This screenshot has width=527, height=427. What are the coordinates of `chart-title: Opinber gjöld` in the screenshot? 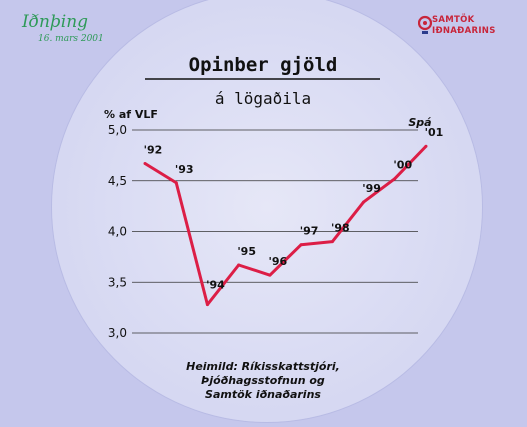 It's located at (263, 65).